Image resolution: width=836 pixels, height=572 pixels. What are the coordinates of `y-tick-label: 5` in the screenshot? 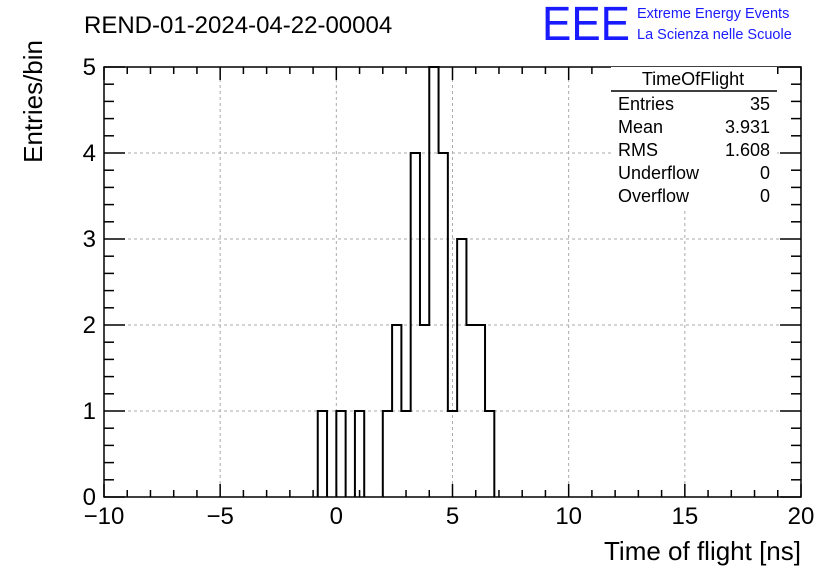 It's located at (89, 67).